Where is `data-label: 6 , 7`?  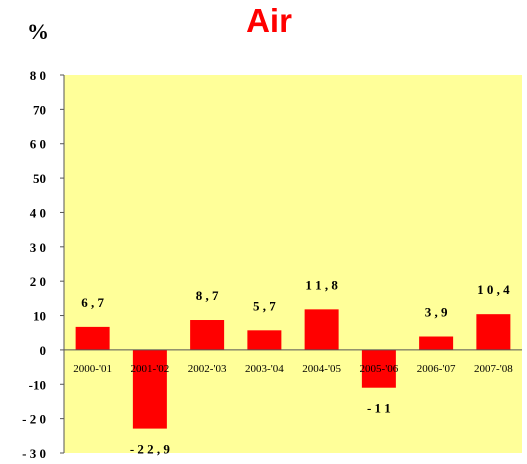 data-label: 6 , 7 is located at coordinates (92, 302).